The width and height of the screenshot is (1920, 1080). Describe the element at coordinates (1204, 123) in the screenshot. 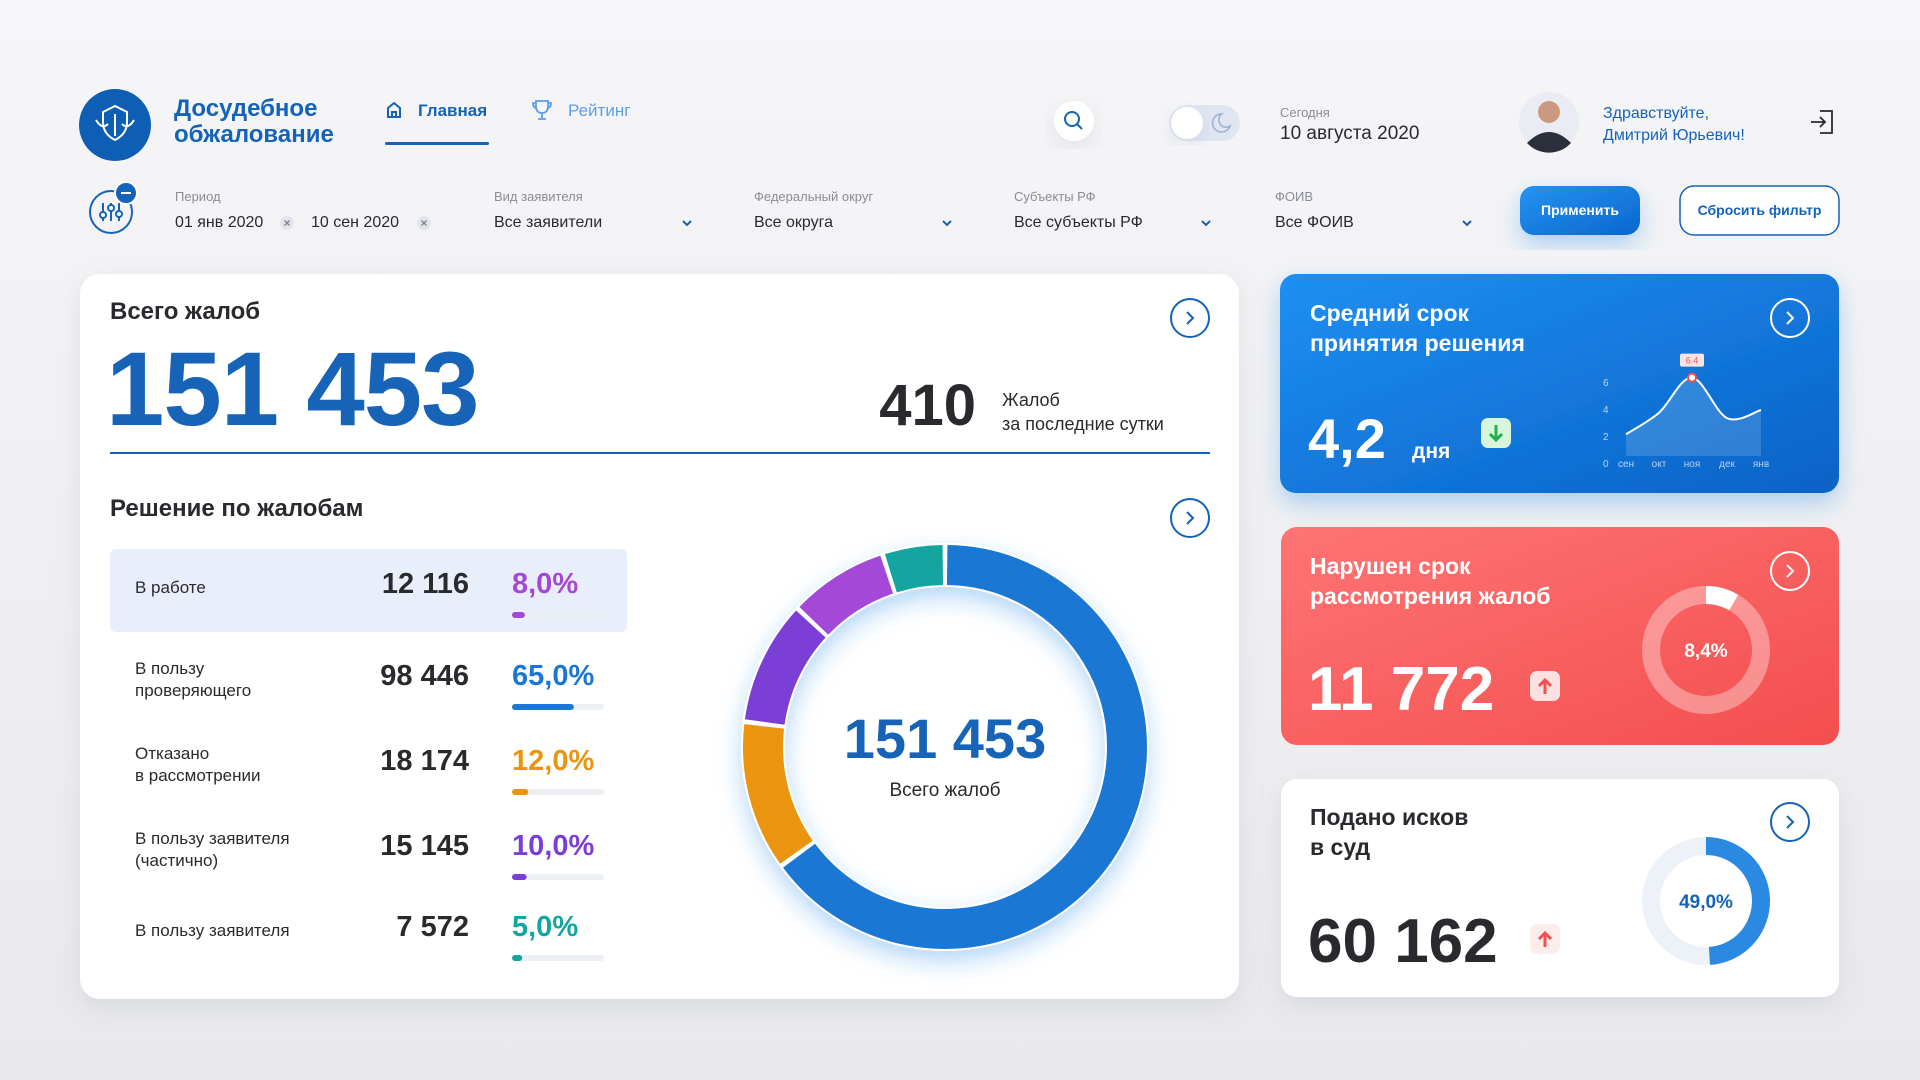

I see `theme-toggle` at that location.